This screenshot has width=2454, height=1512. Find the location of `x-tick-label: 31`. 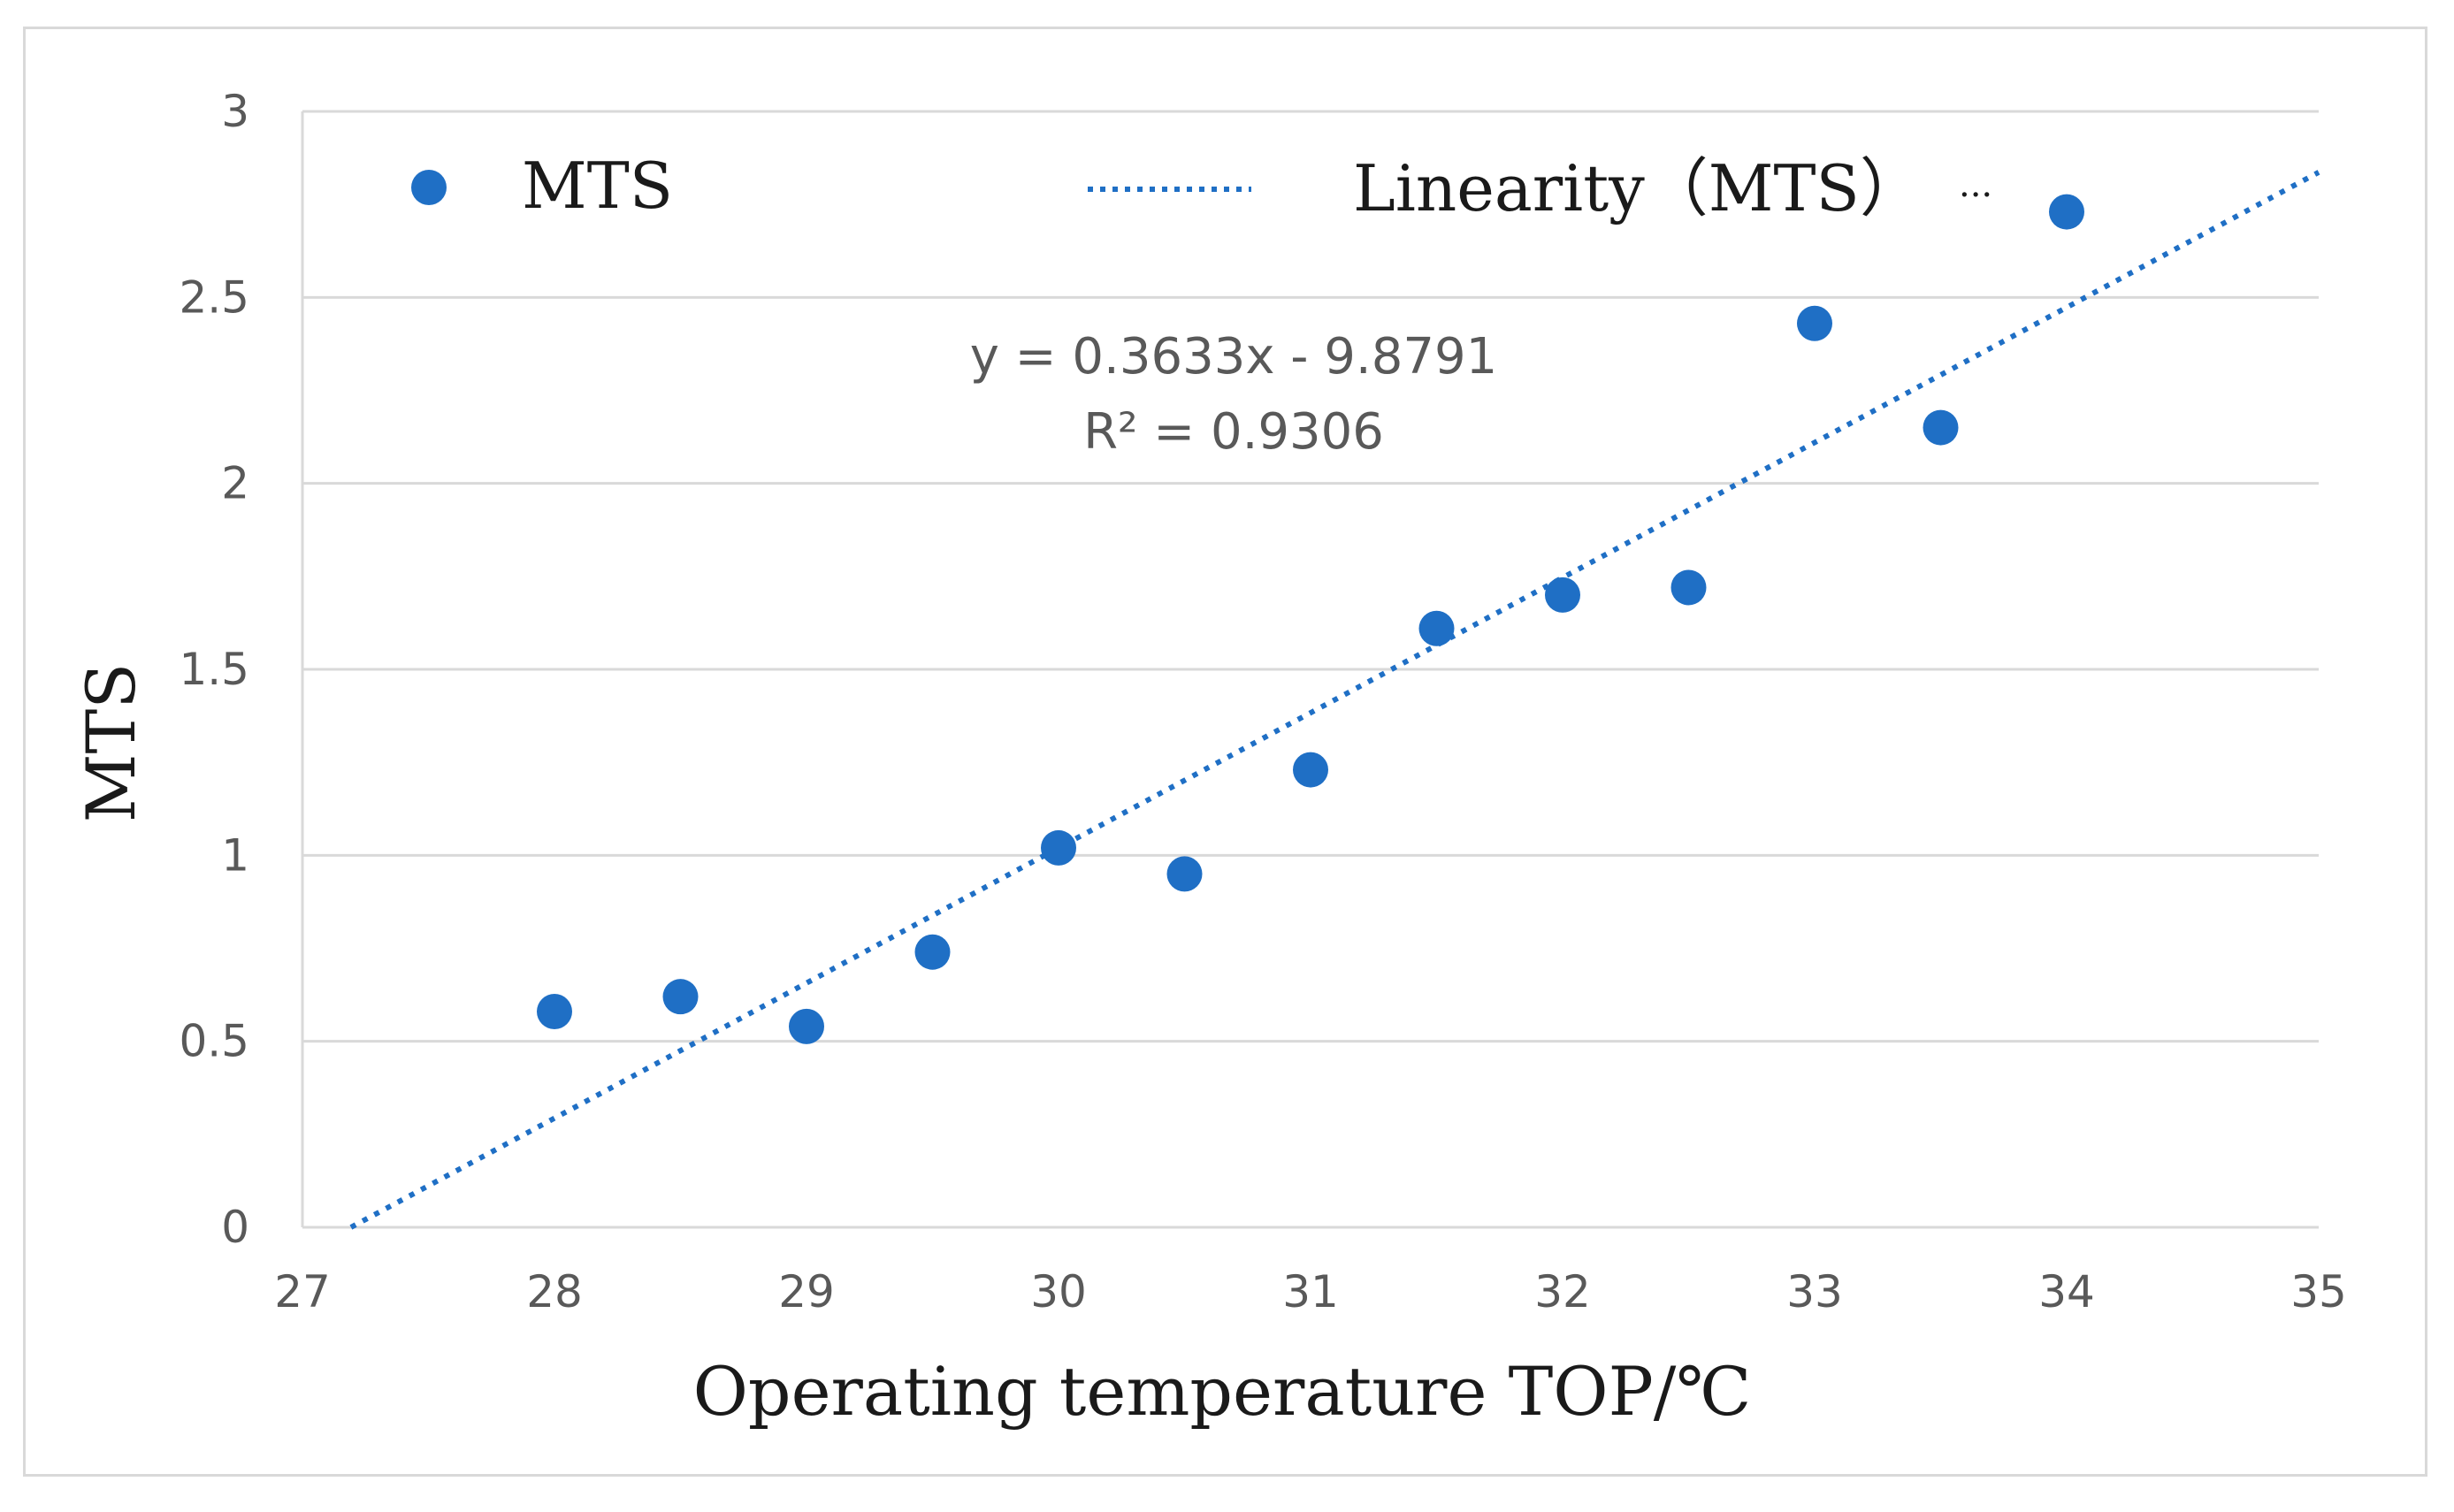

x-tick-label: 31 is located at coordinates (1310, 1291).